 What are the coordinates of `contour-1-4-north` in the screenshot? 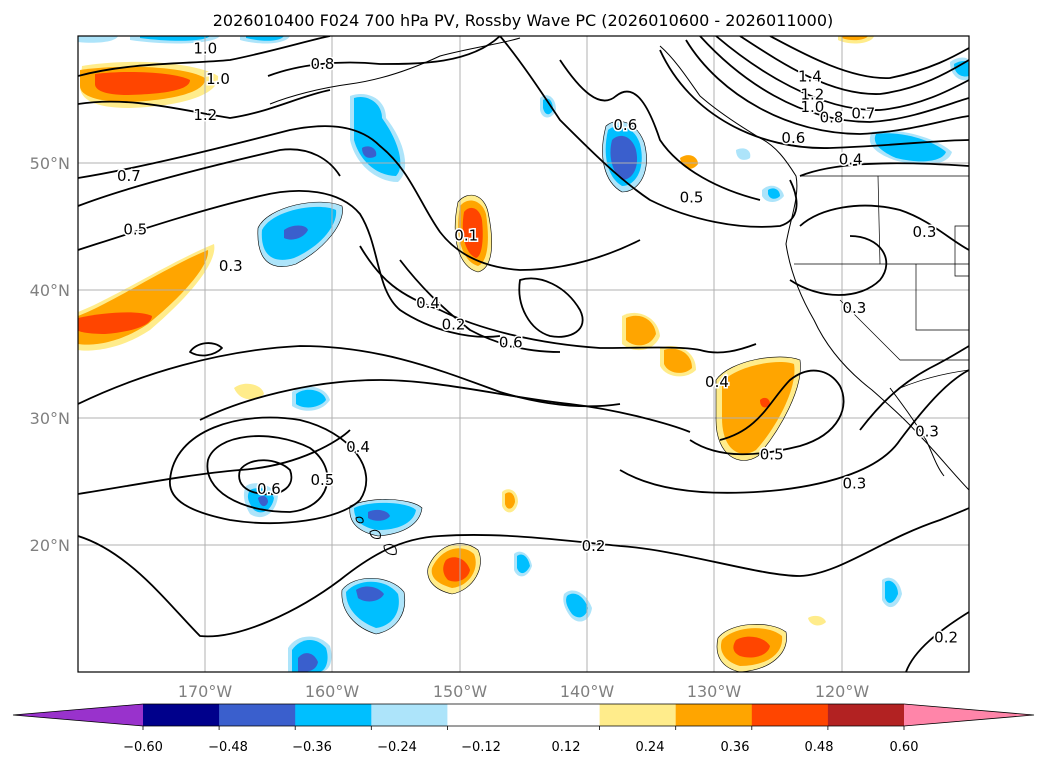 It's located at (869, 57).